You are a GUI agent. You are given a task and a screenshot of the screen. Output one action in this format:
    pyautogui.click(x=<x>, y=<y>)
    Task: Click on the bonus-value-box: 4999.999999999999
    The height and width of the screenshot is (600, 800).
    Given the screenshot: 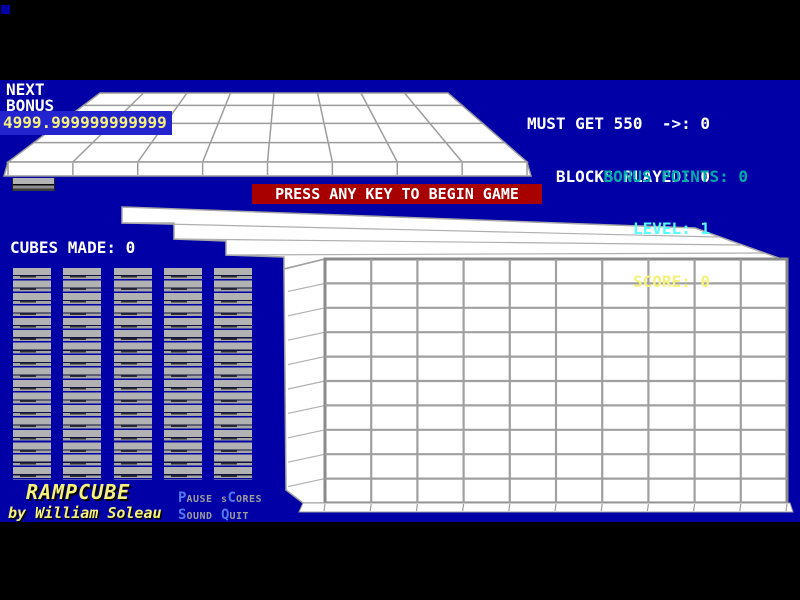 What is the action you would take?
    pyautogui.click(x=86, y=123)
    